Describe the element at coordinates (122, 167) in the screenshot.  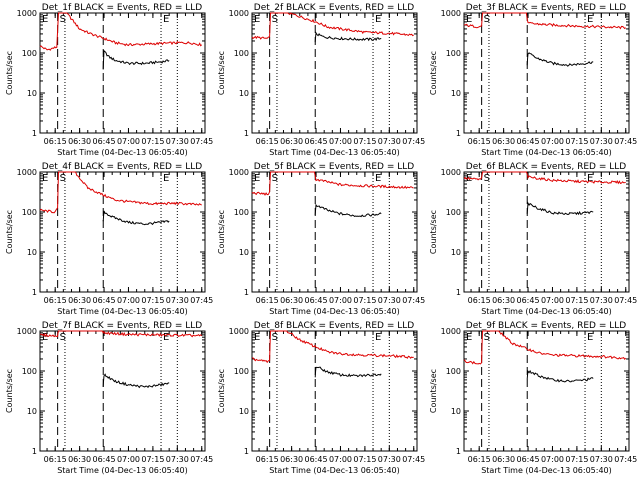
I see `chart-title: Det_4f BLACK = Events, RED = LLD` at that location.